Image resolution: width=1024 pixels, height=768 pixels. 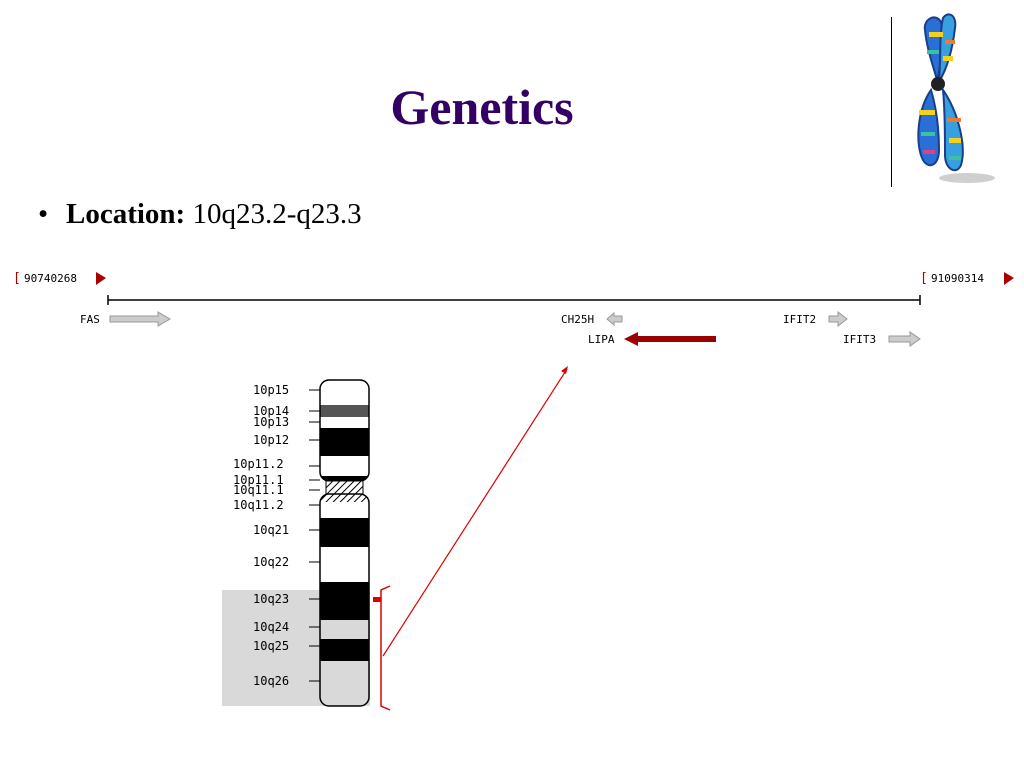 I want to click on band-10q23, so click(x=344, y=601).